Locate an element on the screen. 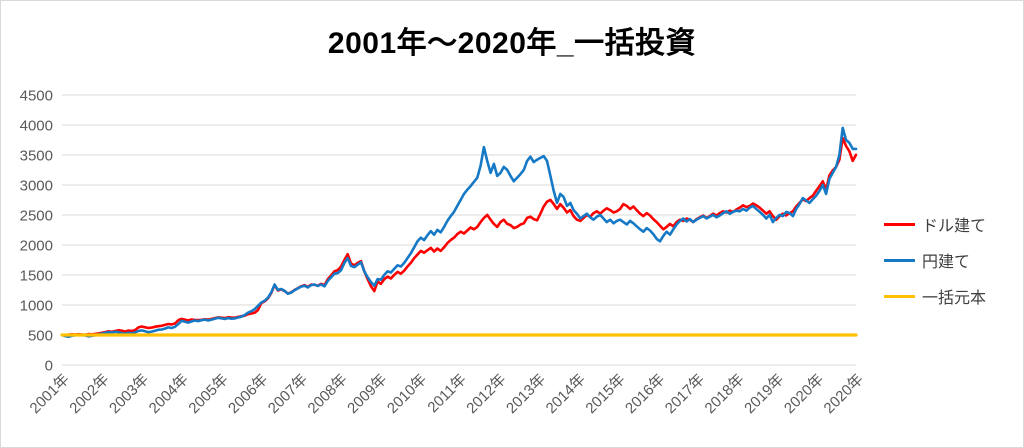  chart-title: 2001年～2020年_一括投資 is located at coordinates (512, 43).